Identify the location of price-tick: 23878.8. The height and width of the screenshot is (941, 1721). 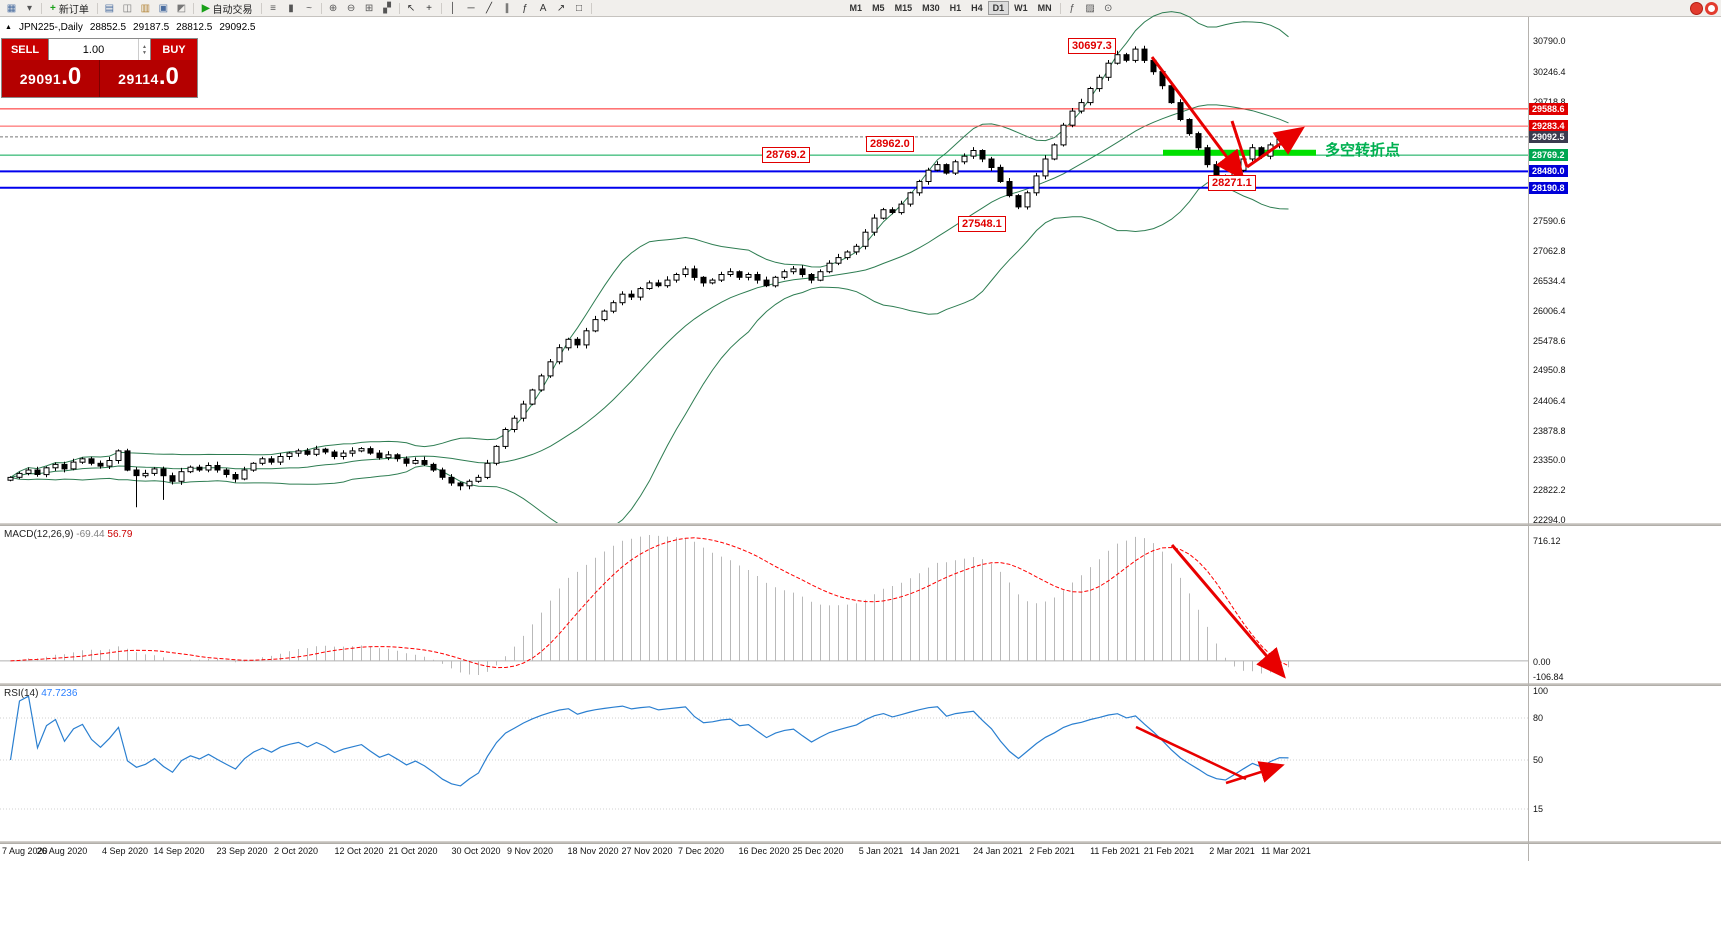
(1549, 431).